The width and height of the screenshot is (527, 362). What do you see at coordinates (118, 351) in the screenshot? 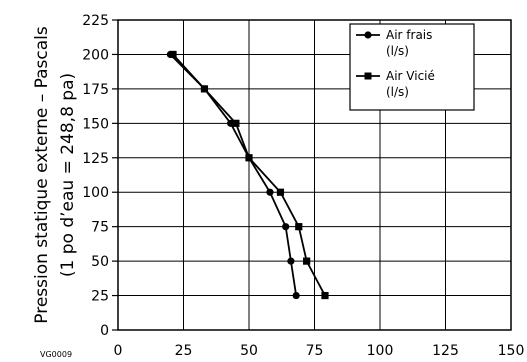
I see `x-tick-label: 0` at bounding box center [118, 351].